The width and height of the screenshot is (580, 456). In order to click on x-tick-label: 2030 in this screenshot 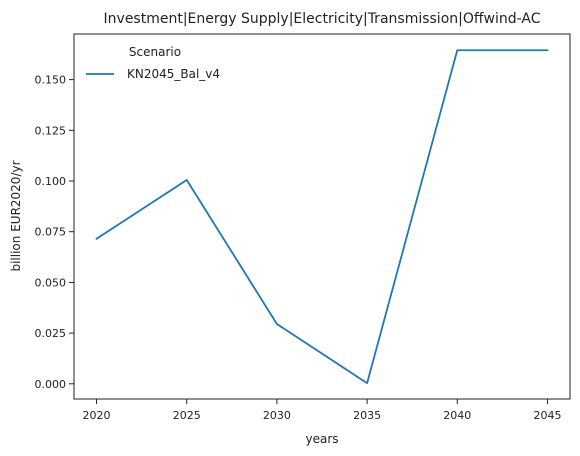, I will do `click(277, 415)`.